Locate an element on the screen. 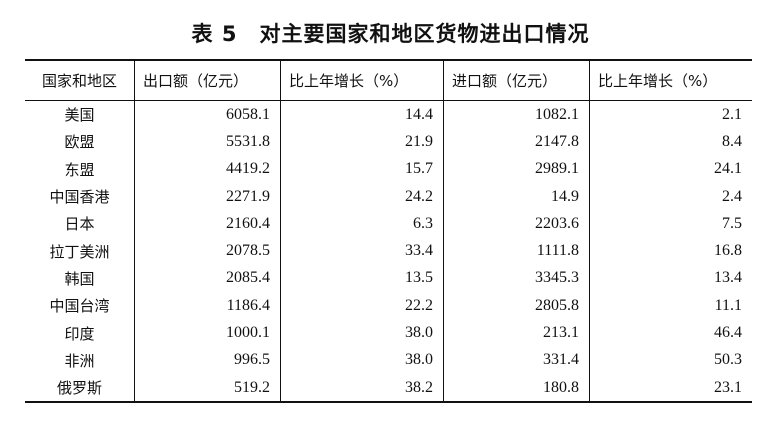  value-cell: 2.1 is located at coordinates (670, 114).